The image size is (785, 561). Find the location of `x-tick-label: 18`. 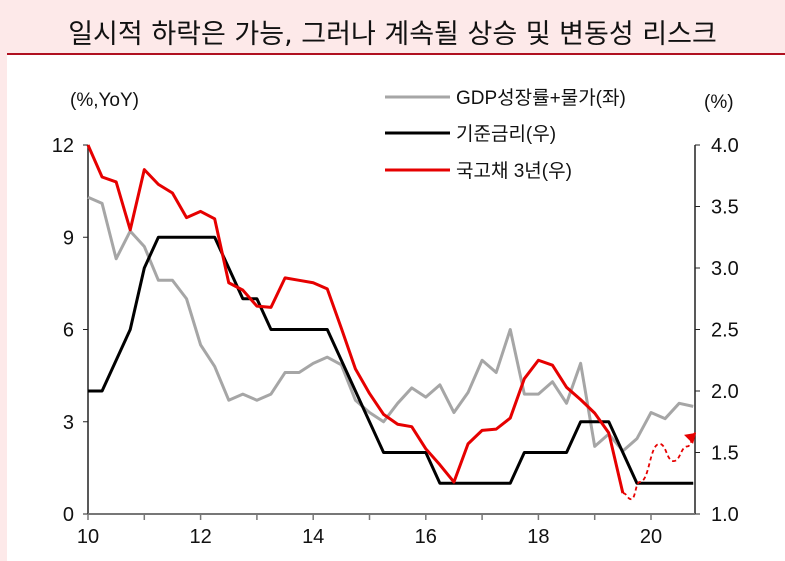

x-tick-label: 18 is located at coordinates (538, 537).